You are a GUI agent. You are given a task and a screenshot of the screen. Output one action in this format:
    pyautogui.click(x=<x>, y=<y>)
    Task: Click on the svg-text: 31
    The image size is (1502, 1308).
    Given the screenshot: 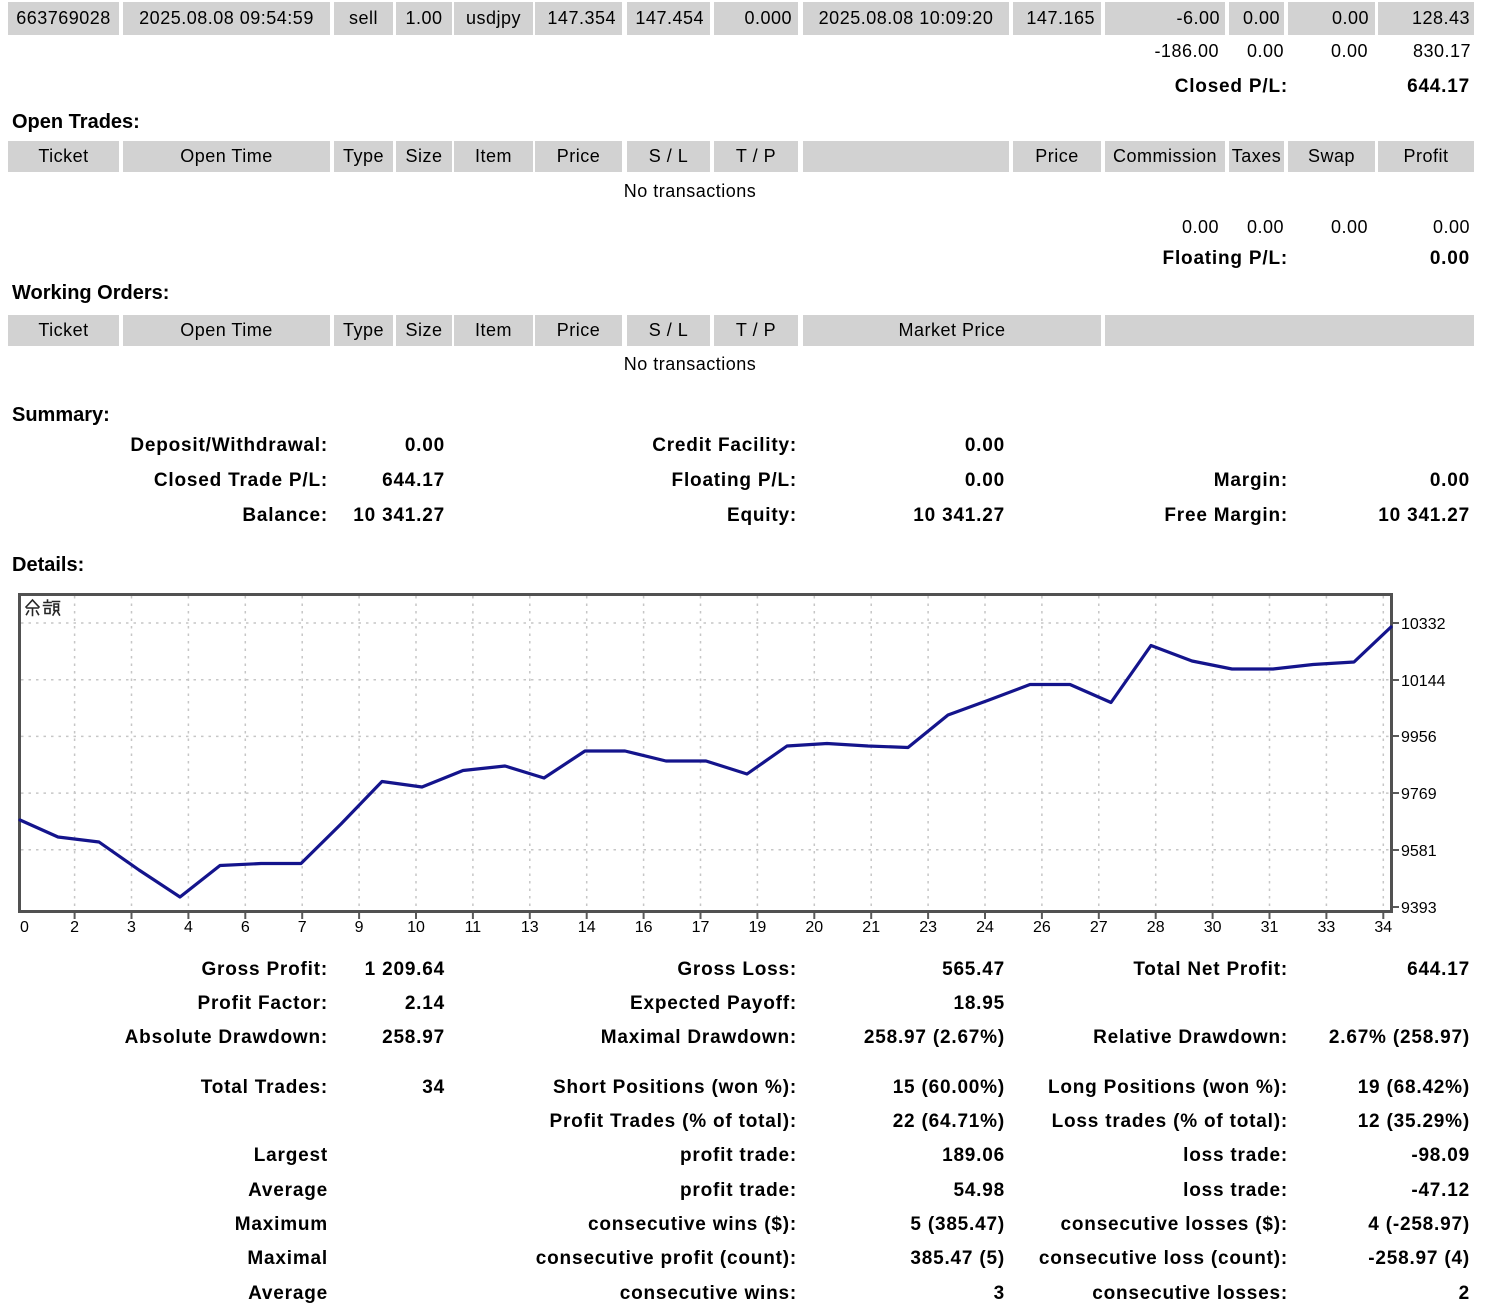 What is the action you would take?
    pyautogui.click(x=1270, y=927)
    